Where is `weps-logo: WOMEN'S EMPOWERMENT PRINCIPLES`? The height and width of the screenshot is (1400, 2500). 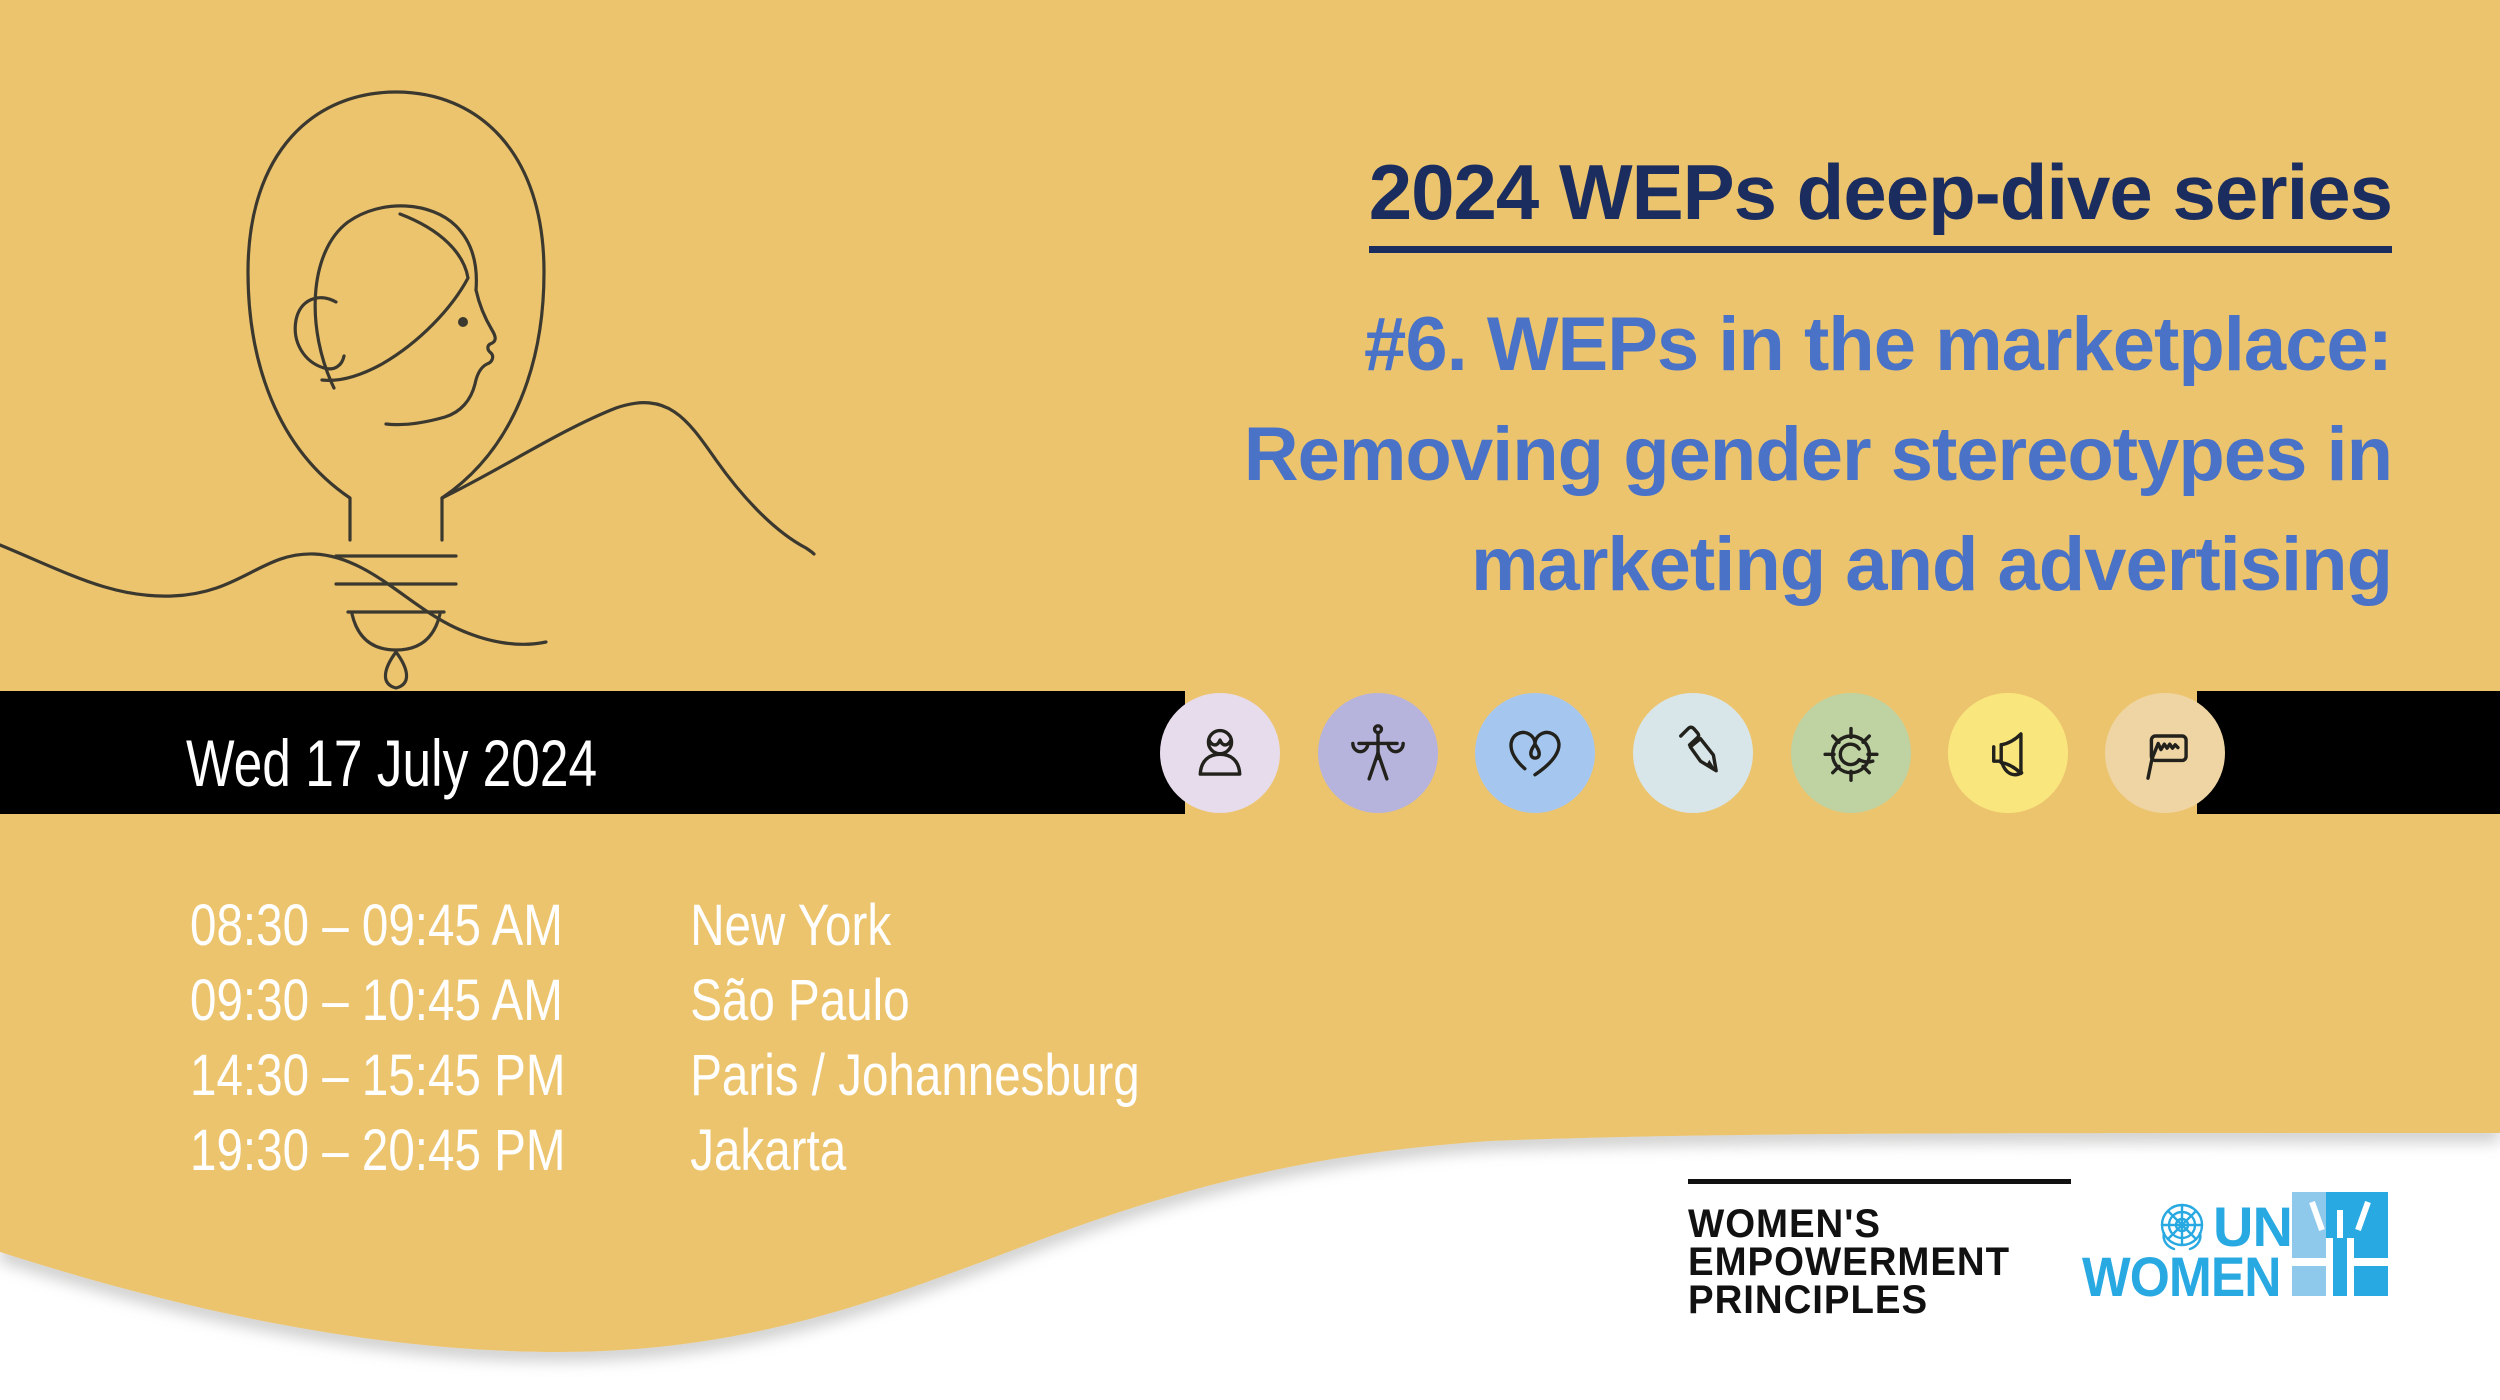
weps-logo: WOMEN'S EMPOWERMENT PRINCIPLES is located at coordinates (1879, 1250).